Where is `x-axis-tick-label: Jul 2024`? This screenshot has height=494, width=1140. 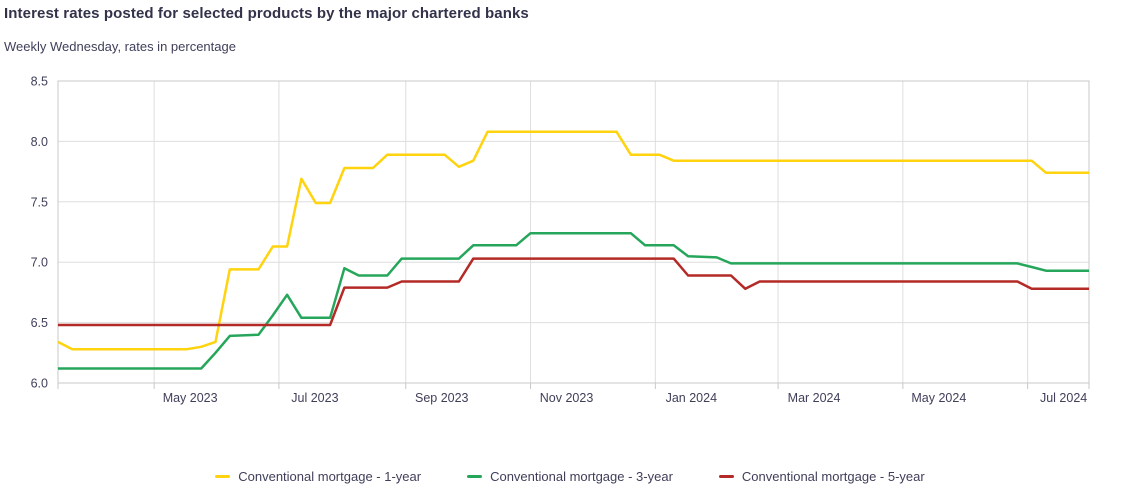
x-axis-tick-label: Jul 2024 is located at coordinates (1063, 398).